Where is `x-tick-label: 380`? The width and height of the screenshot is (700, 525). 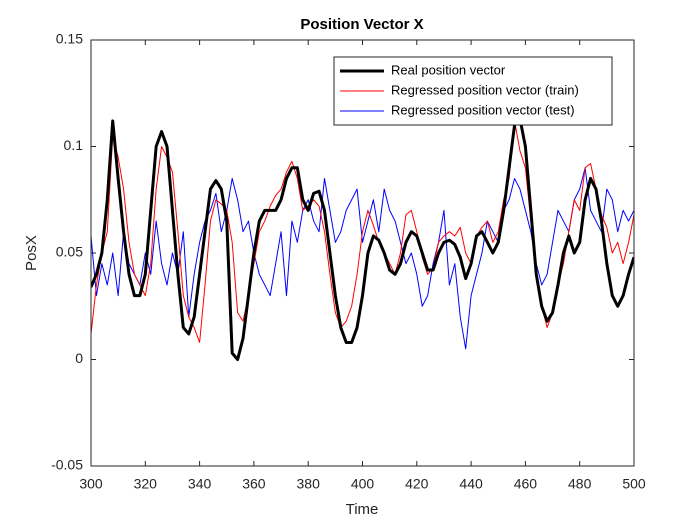 x-tick-label: 380 is located at coordinates (309, 484).